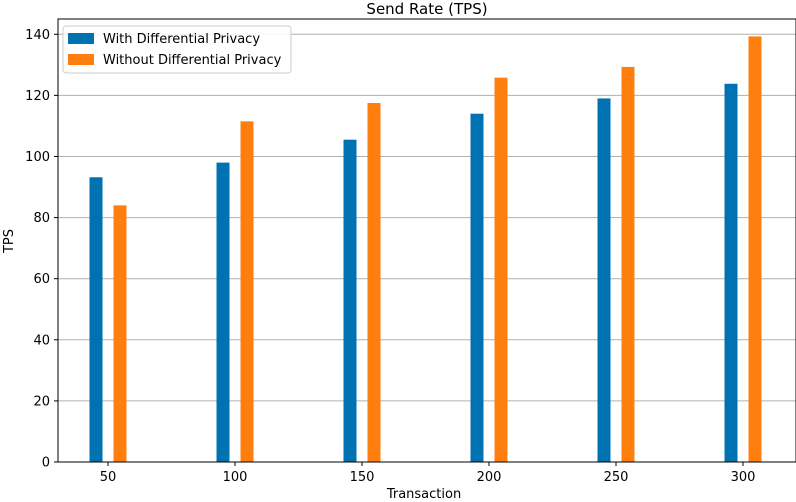  I want to click on x-axis-ticks: 50 100 150 200 250 300, so click(428, 473).